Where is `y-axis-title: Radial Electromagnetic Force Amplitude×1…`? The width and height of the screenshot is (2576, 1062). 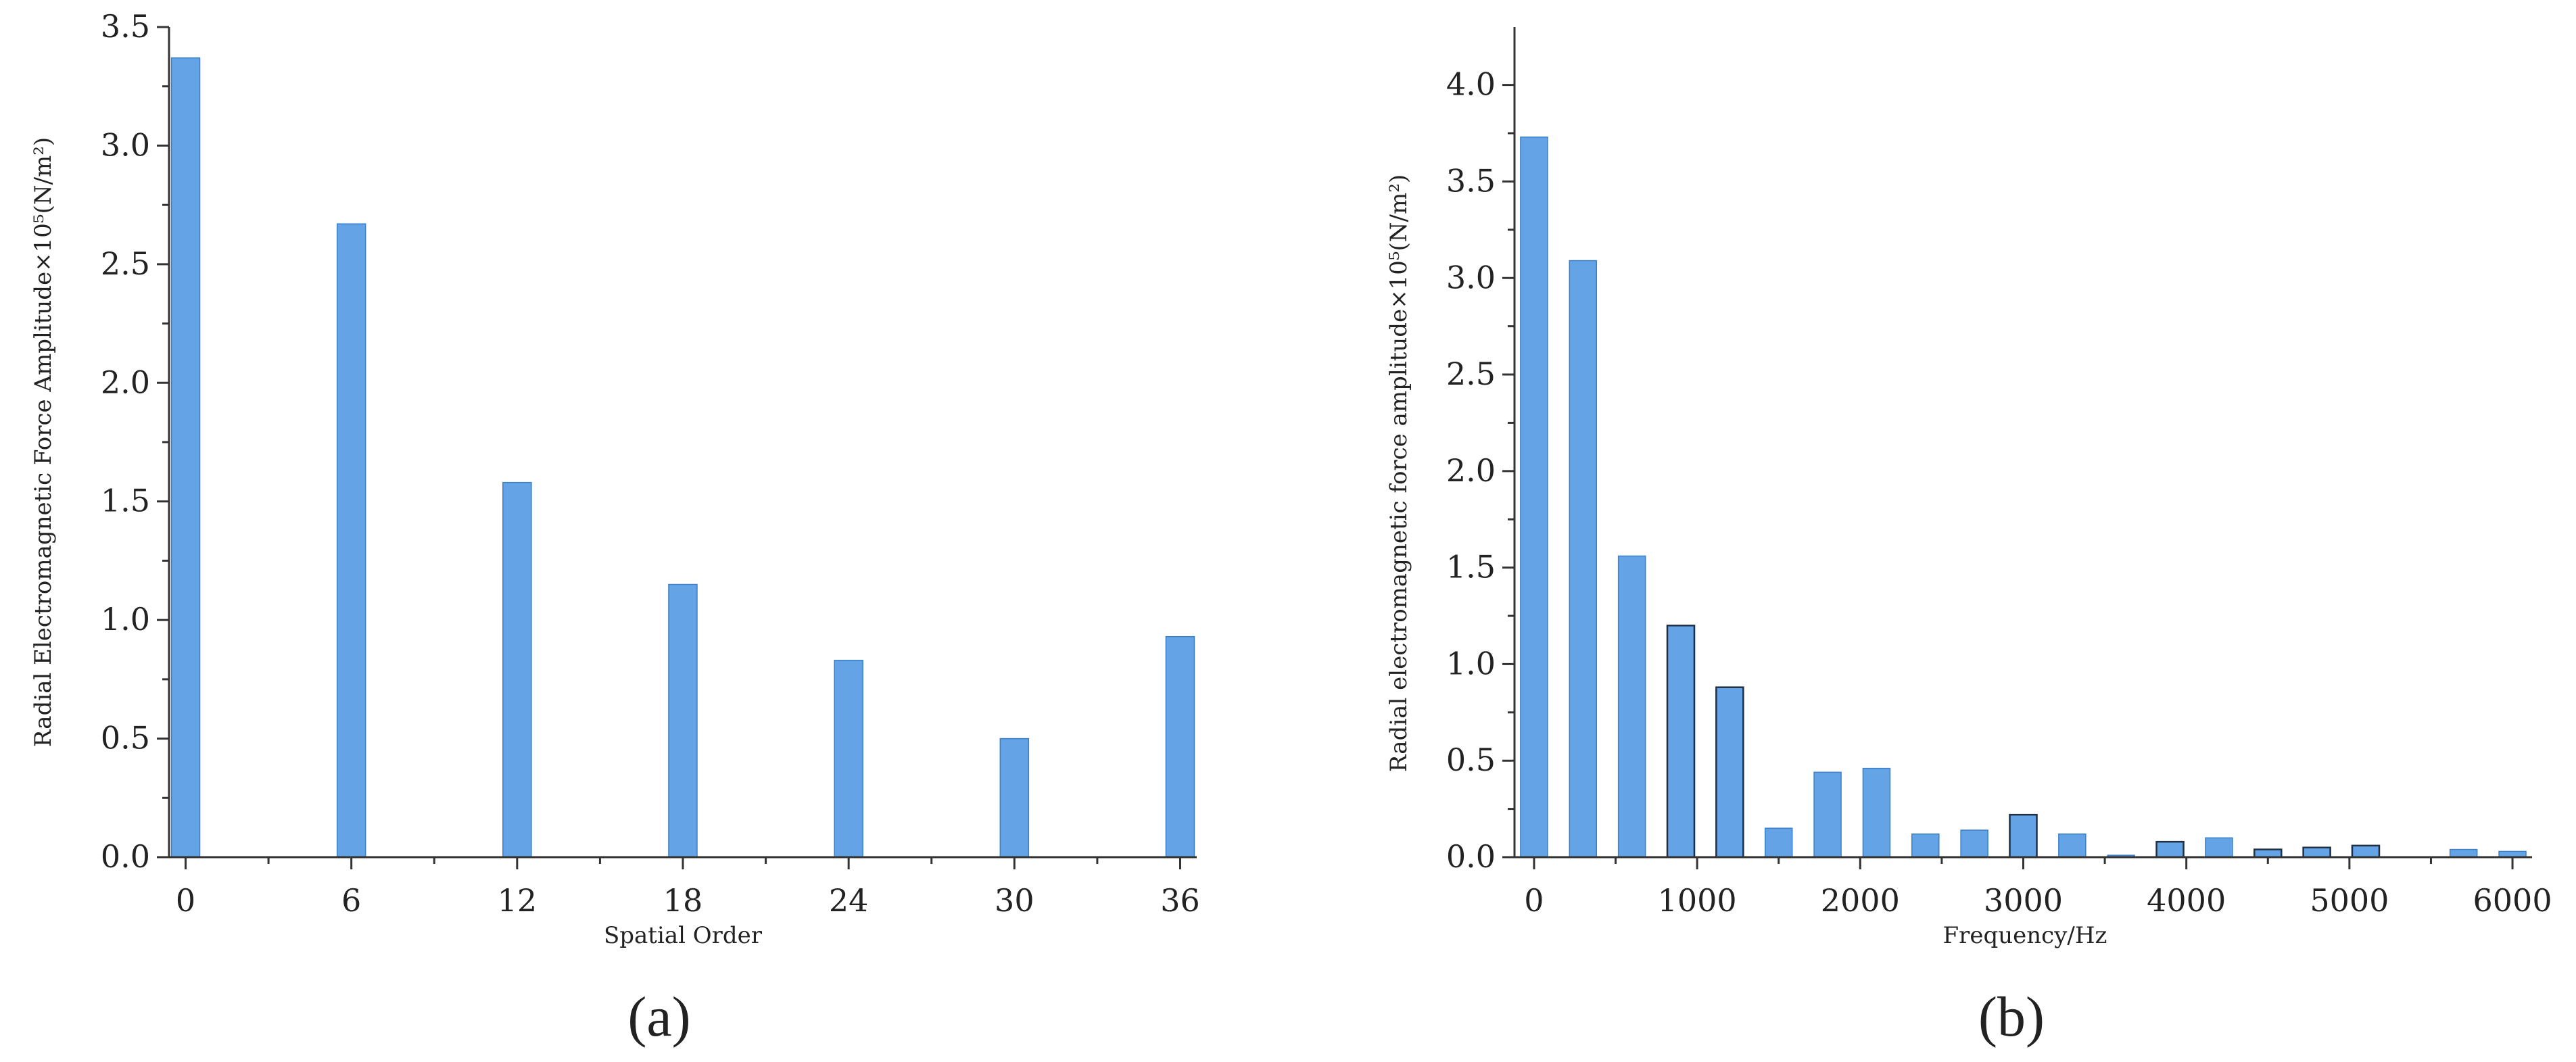 y-axis-title: Radial Electromagnetic Force Amplitude×1… is located at coordinates (43, 442).